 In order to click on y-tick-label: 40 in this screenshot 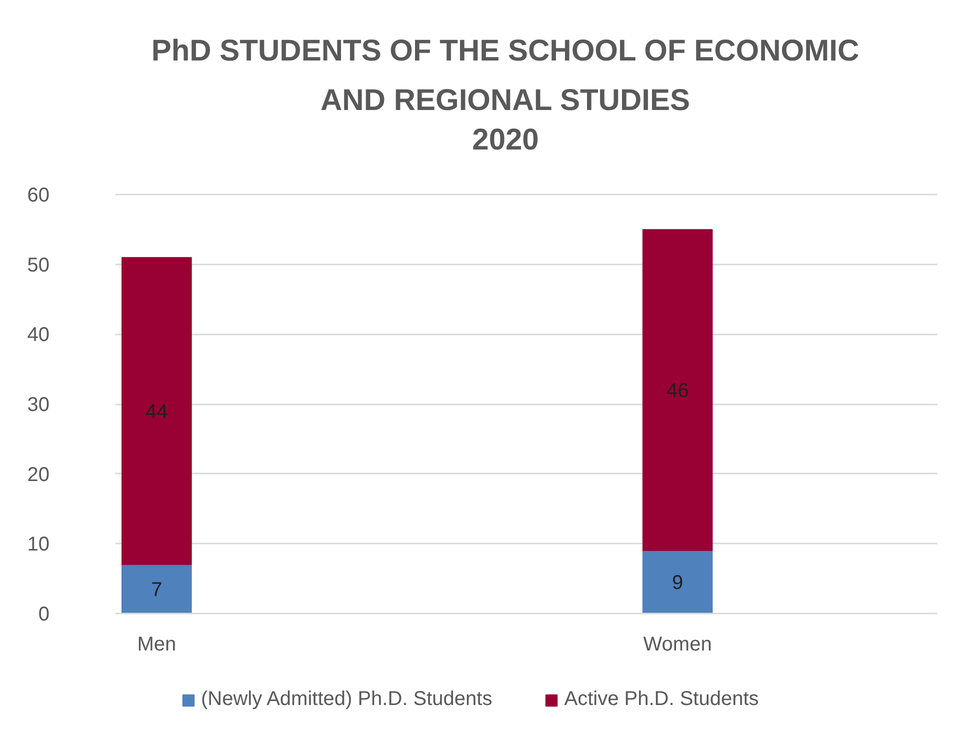, I will do `click(38, 335)`.